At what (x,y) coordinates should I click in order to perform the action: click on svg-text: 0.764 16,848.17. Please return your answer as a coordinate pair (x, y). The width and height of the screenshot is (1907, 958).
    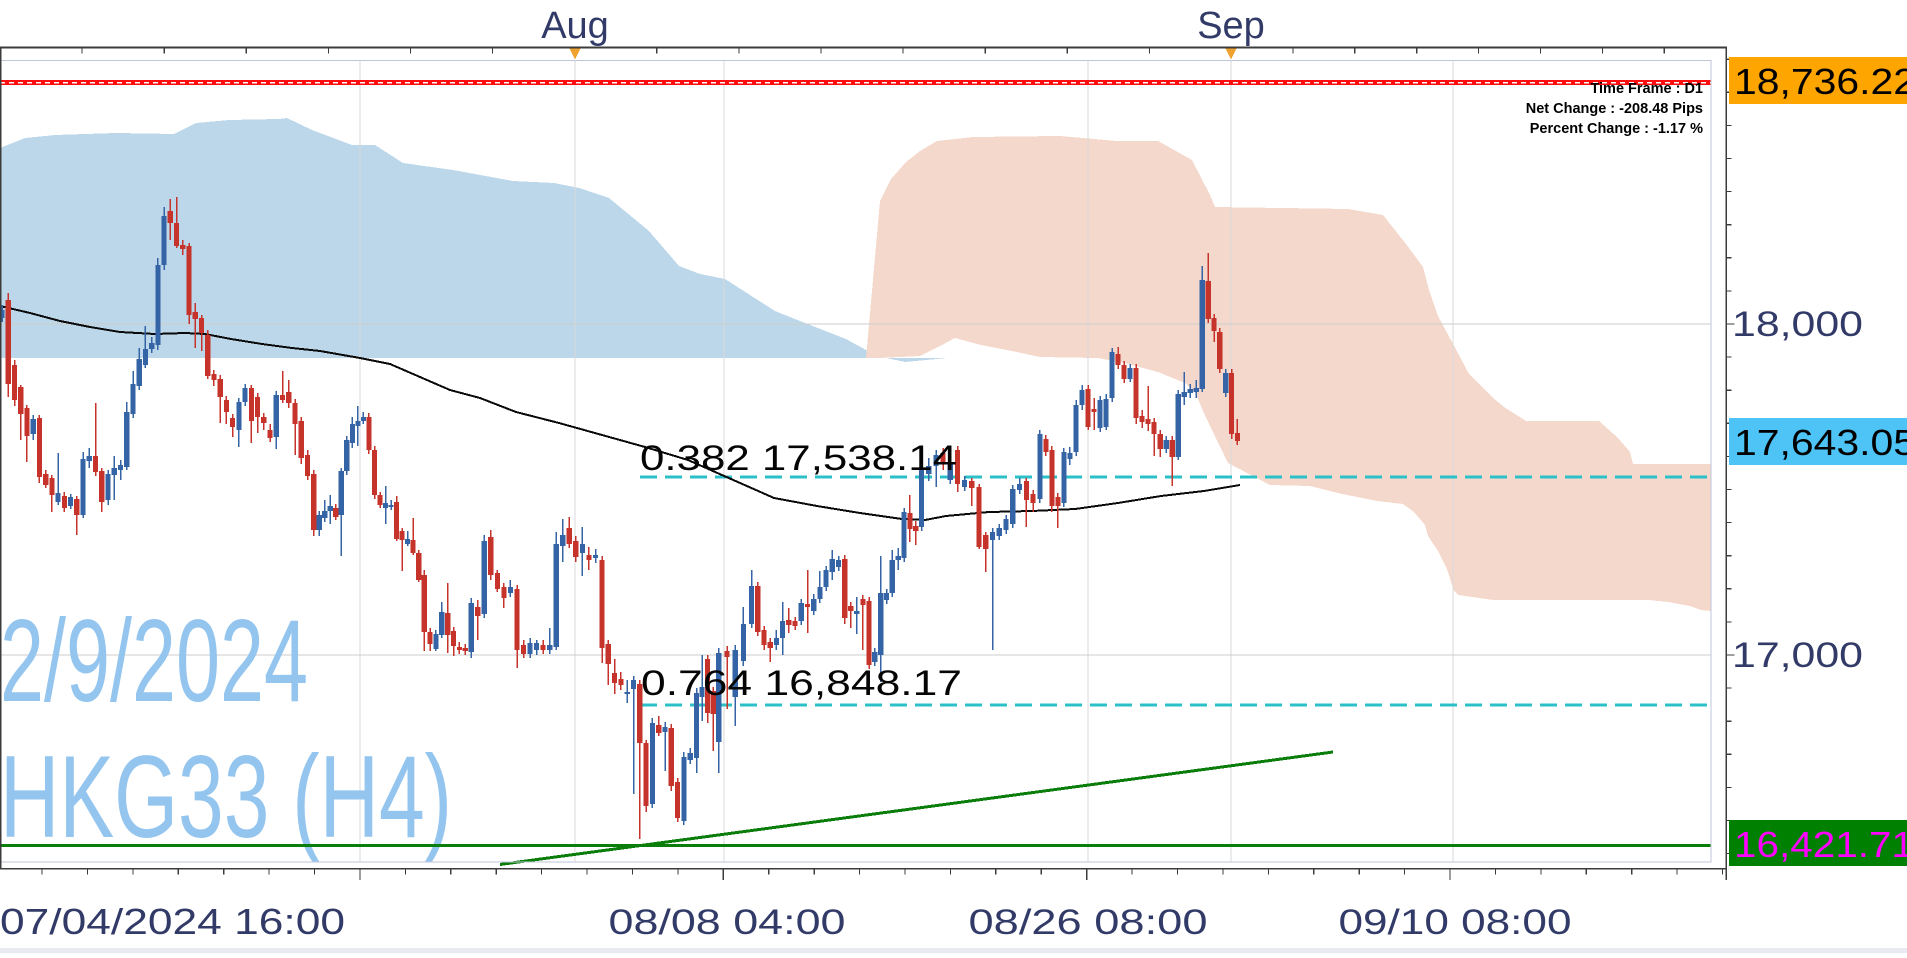
    Looking at the image, I should click on (801, 683).